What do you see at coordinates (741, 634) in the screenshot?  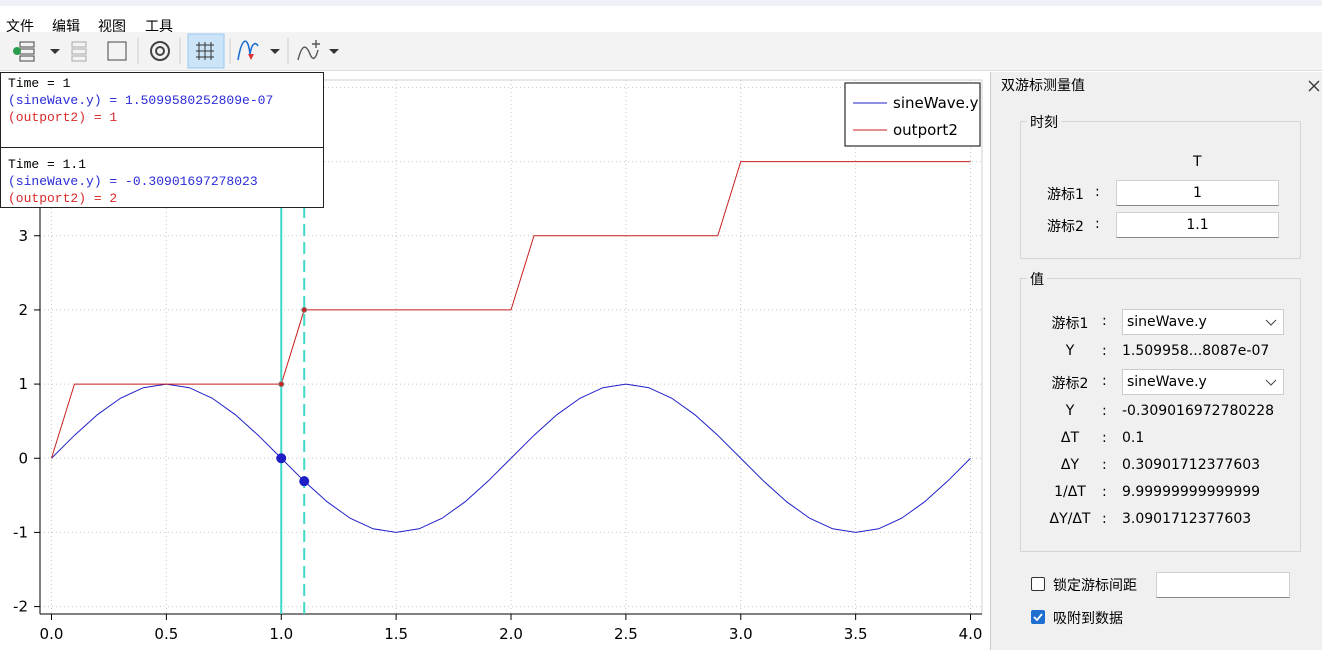 I see `x-tick-label: 3.0` at bounding box center [741, 634].